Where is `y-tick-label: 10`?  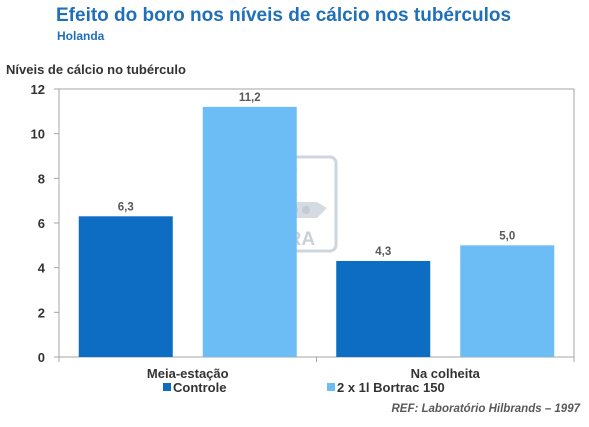
y-tick-label: 10 is located at coordinates (38, 134).